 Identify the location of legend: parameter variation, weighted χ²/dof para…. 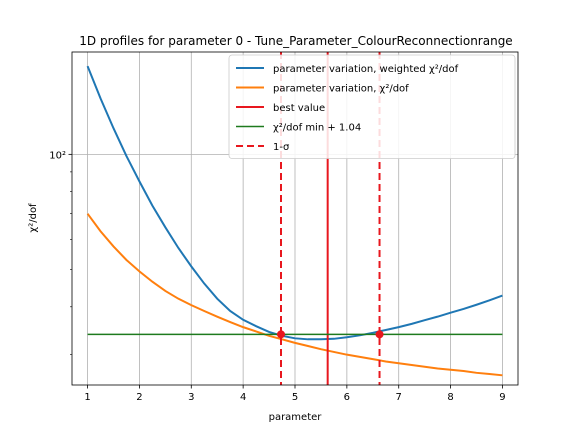
(372, 106).